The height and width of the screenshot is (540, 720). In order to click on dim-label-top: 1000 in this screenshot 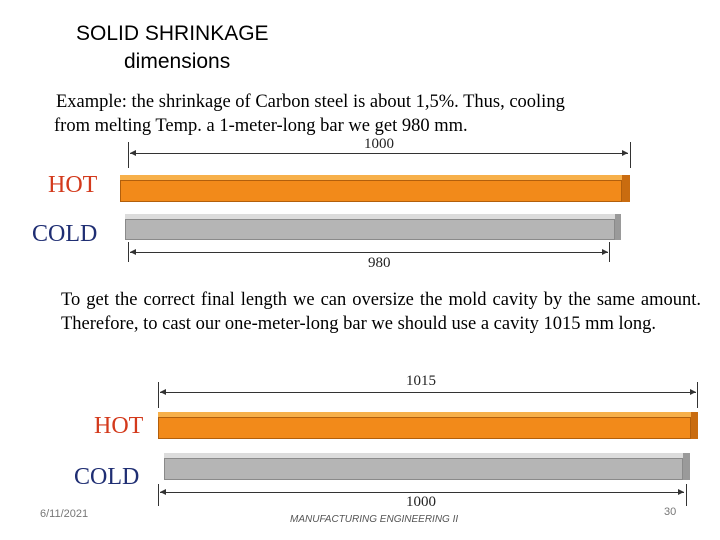, I will do `click(379, 144)`.